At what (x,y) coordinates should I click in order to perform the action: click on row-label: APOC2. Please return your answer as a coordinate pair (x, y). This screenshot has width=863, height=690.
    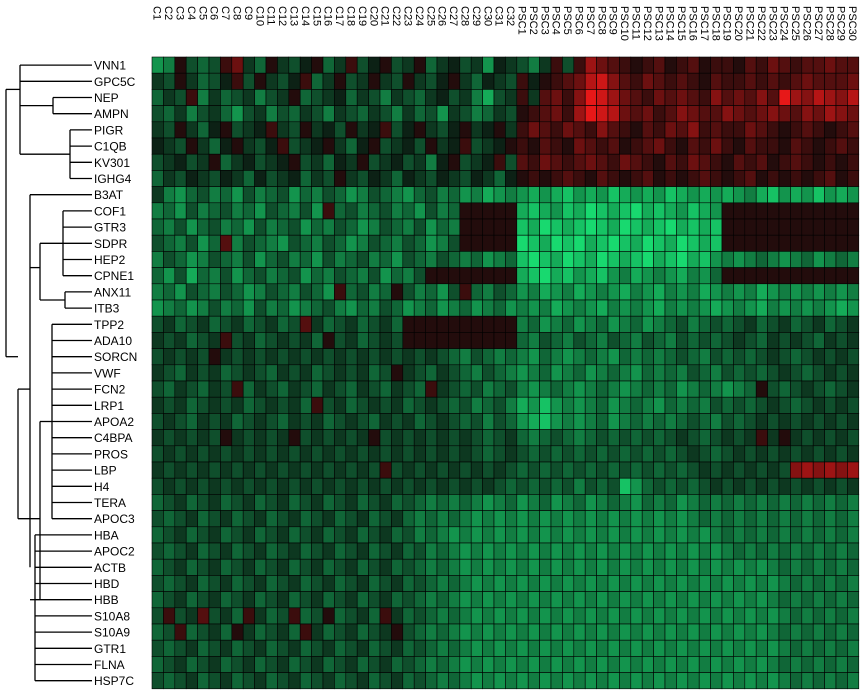
    Looking at the image, I should click on (114, 552).